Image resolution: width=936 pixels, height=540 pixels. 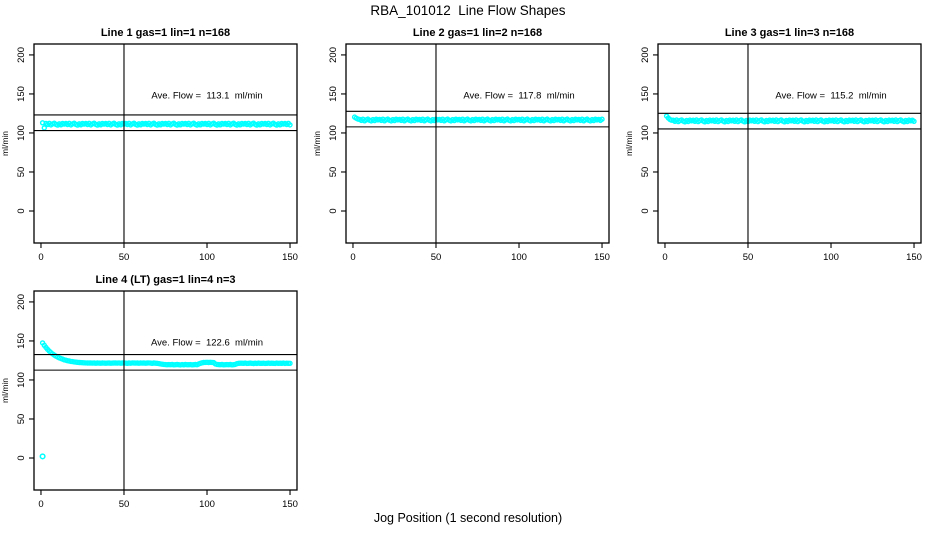 What do you see at coordinates (42, 456) in the screenshot?
I see `outlier-point` at bounding box center [42, 456].